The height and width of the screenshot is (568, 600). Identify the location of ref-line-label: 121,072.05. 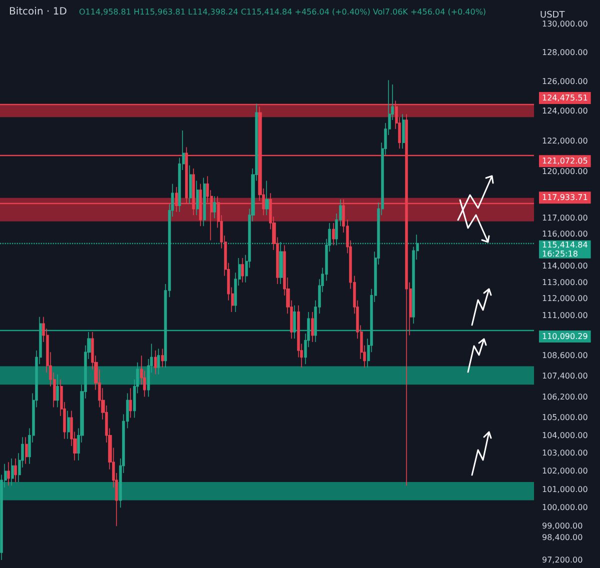
(565, 161).